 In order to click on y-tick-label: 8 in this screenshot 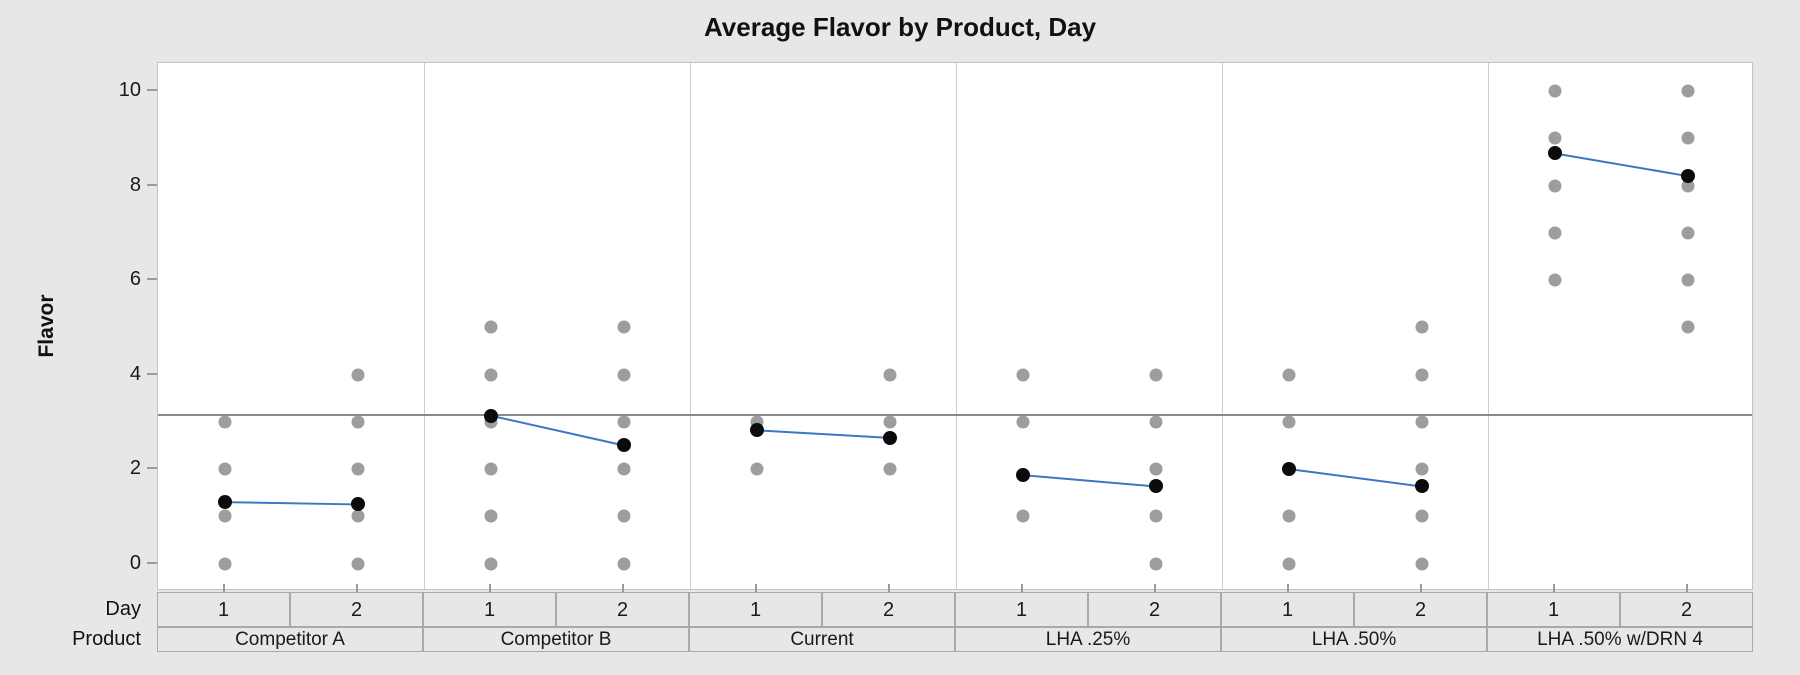, I will do `click(135, 184)`.